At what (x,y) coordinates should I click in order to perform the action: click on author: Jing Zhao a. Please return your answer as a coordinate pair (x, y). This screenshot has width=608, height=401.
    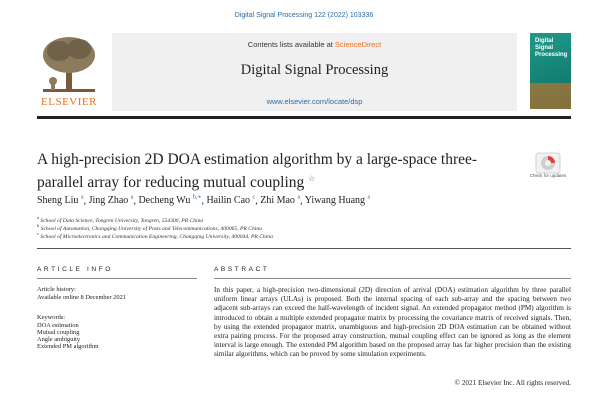
    Looking at the image, I should click on (111, 201).